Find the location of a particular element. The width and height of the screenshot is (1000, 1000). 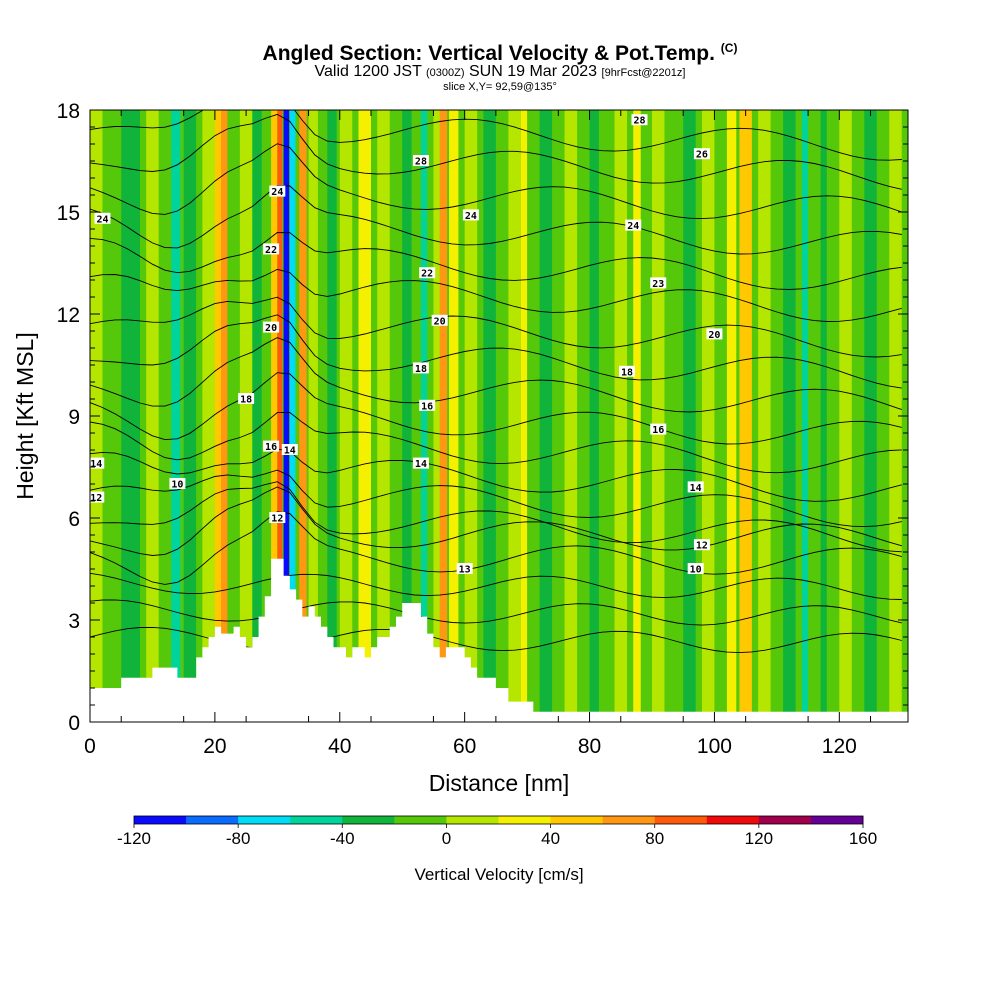

colorbar-label: 120 is located at coordinates (759, 838).